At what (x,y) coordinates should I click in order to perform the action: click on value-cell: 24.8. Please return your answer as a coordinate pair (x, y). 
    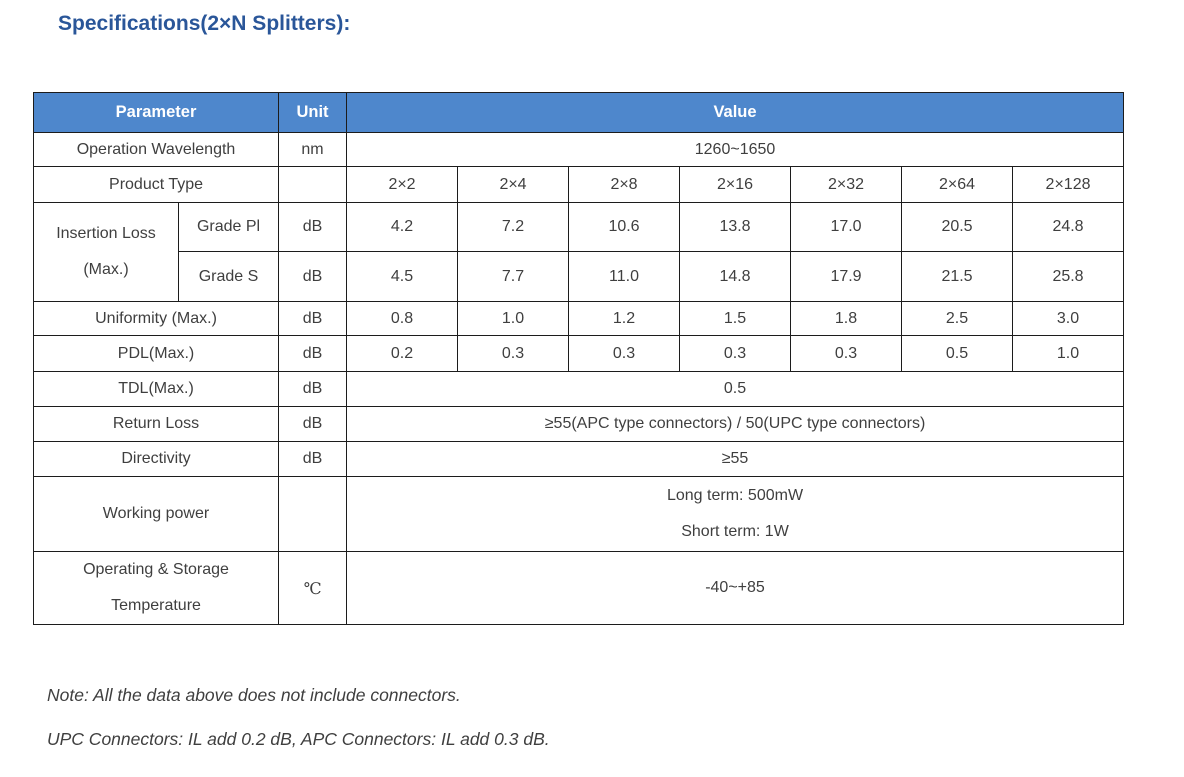
    Looking at the image, I should click on (1068, 227).